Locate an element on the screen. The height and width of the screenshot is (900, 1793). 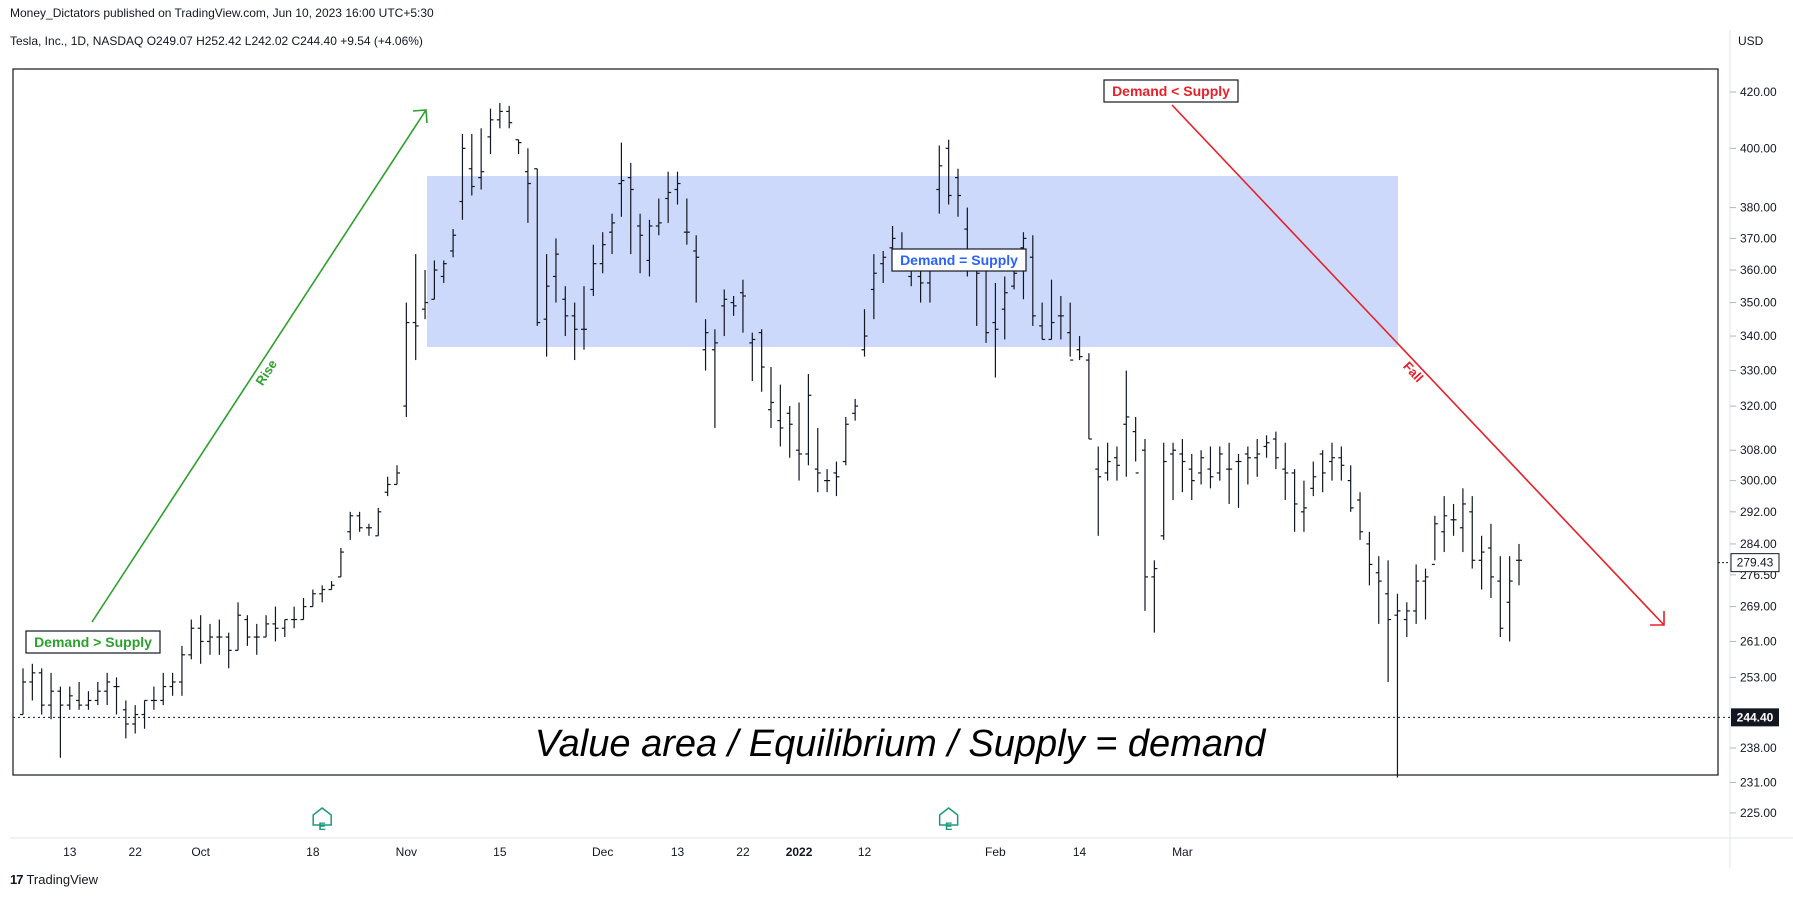
current-price-label: 244.40 is located at coordinates (1755, 717).